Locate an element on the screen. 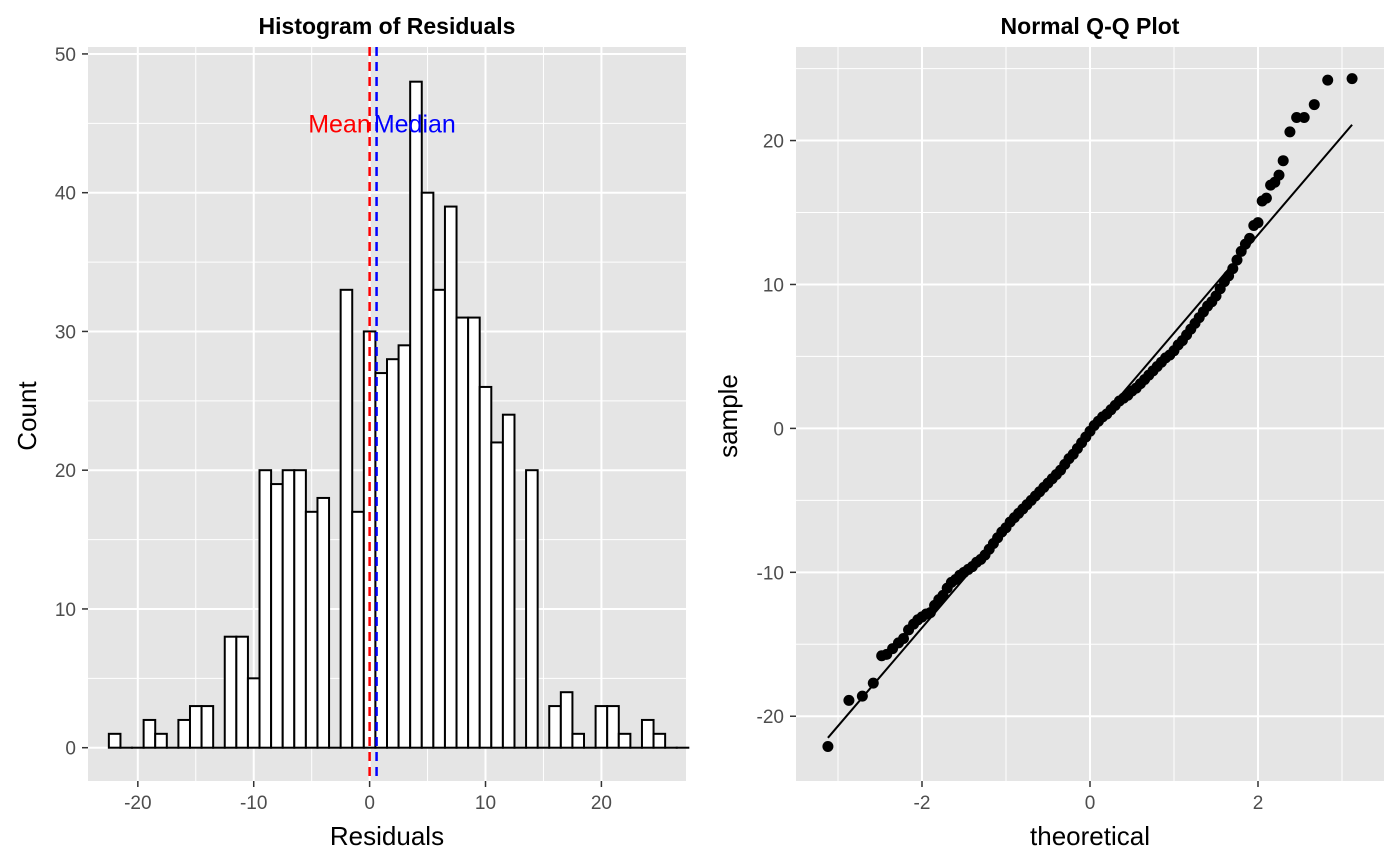 This screenshot has width=1400, height=865. qq-title: Normal Q-Q Plot is located at coordinates (1090, 26).